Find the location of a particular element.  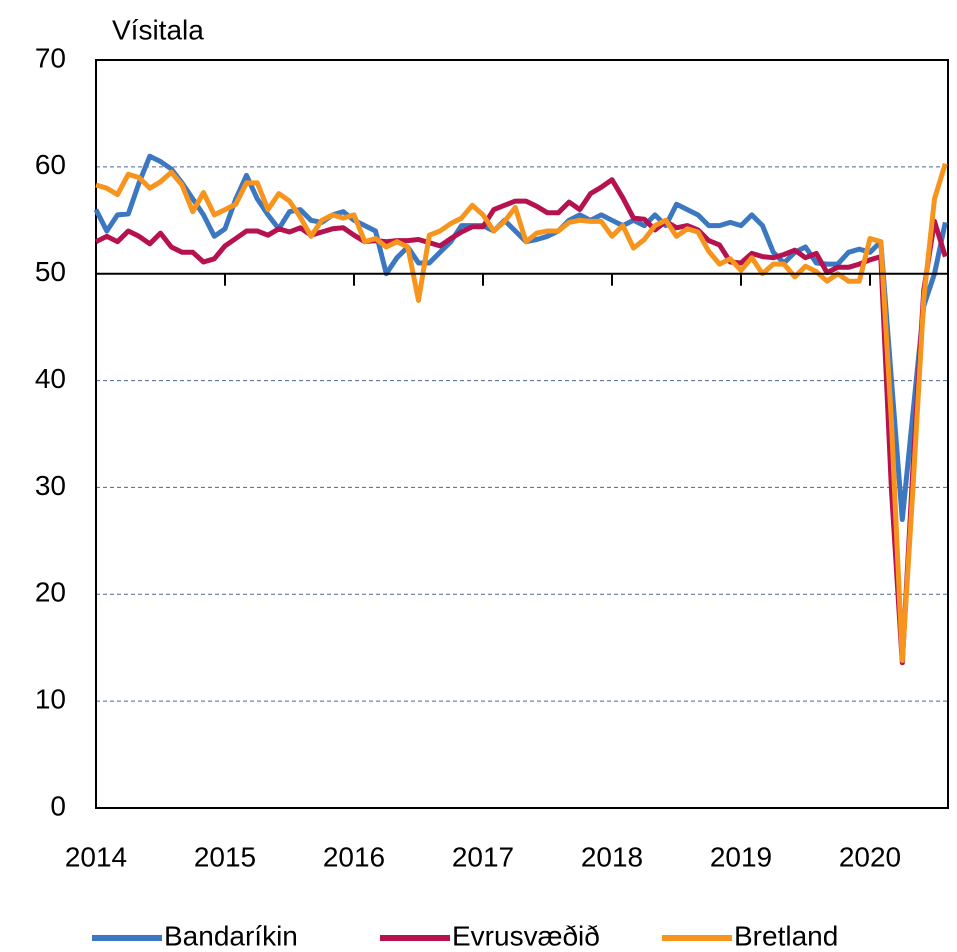

legend-label: Bretland is located at coordinates (786, 935).